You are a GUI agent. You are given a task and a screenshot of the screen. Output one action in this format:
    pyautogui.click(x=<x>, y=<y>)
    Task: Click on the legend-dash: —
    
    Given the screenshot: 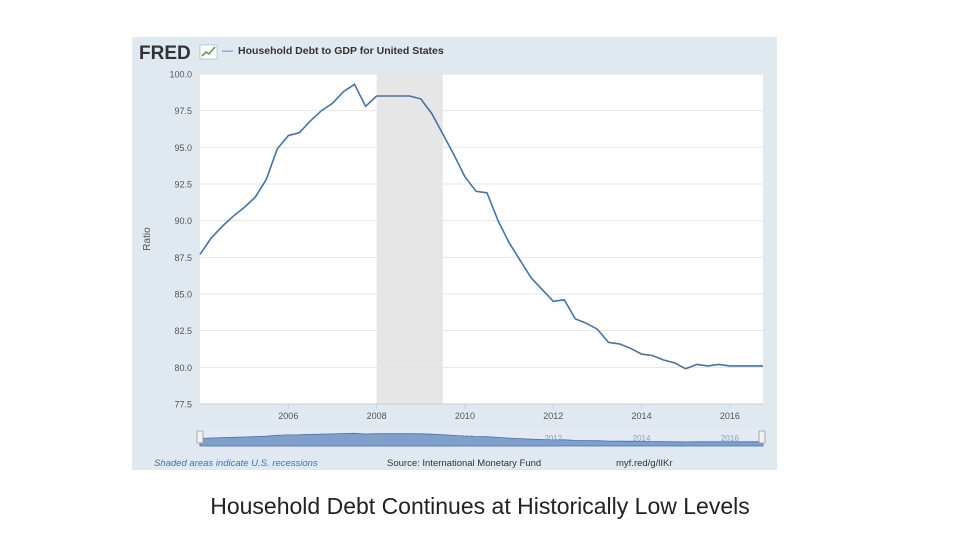 What is the action you would take?
    pyautogui.click(x=227, y=51)
    